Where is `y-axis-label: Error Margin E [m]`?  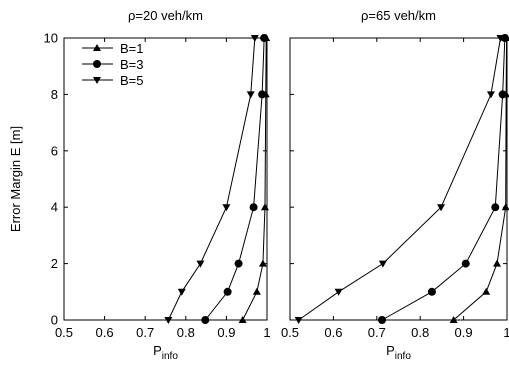 y-axis-label: Error Margin E [m] is located at coordinates (15, 179).